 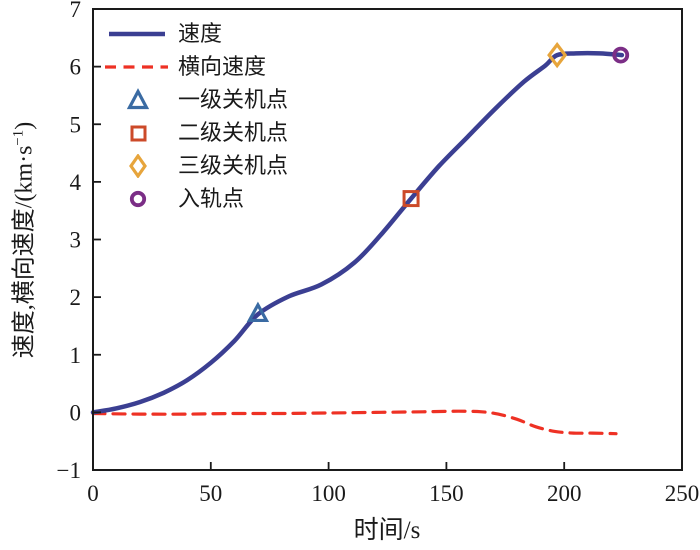 What do you see at coordinates (387, 530) in the screenshot?
I see `x-axis-label: 时间/s` at bounding box center [387, 530].